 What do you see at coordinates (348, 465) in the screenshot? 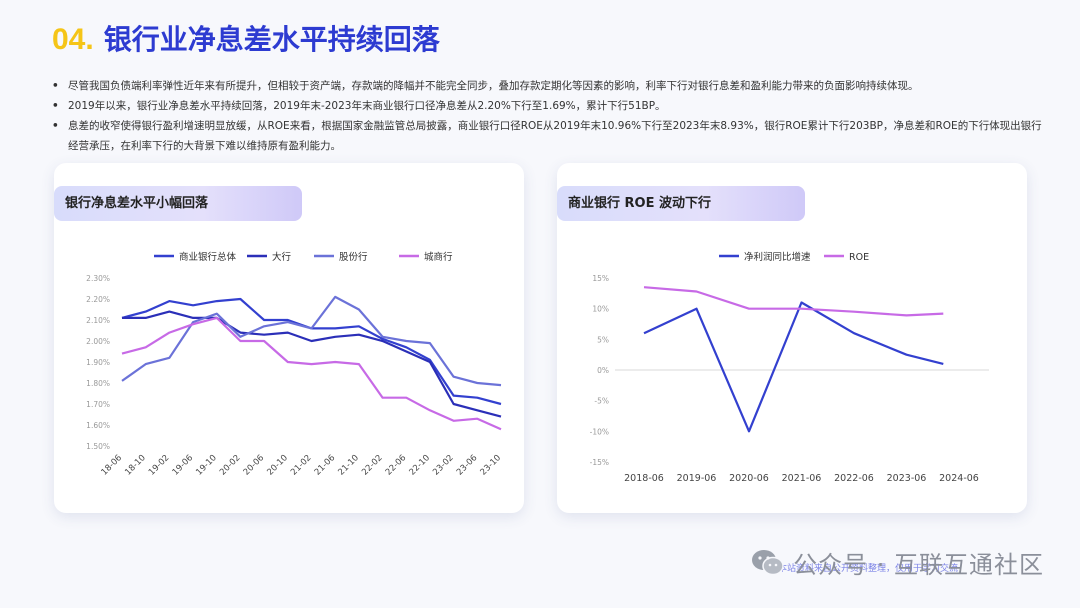
I see `x-tick-label: 21-10` at bounding box center [348, 465].